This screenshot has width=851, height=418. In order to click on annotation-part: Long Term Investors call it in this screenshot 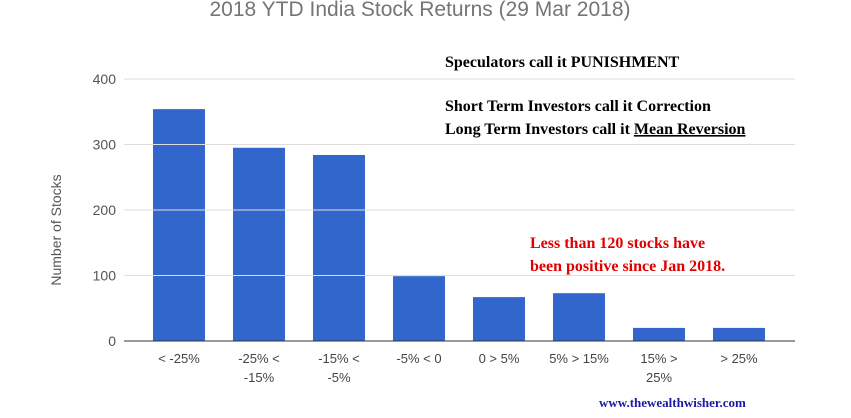, I will do `click(539, 129)`.